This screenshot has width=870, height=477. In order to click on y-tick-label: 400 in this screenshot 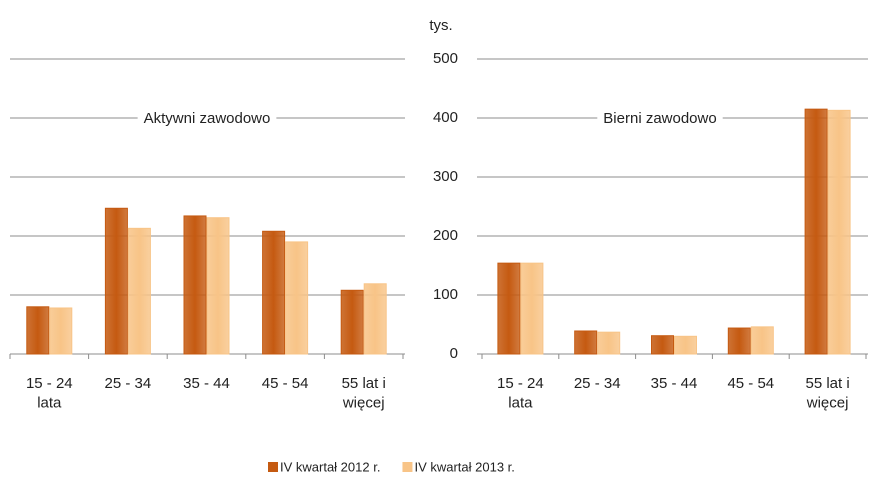, I will do `click(445, 117)`.